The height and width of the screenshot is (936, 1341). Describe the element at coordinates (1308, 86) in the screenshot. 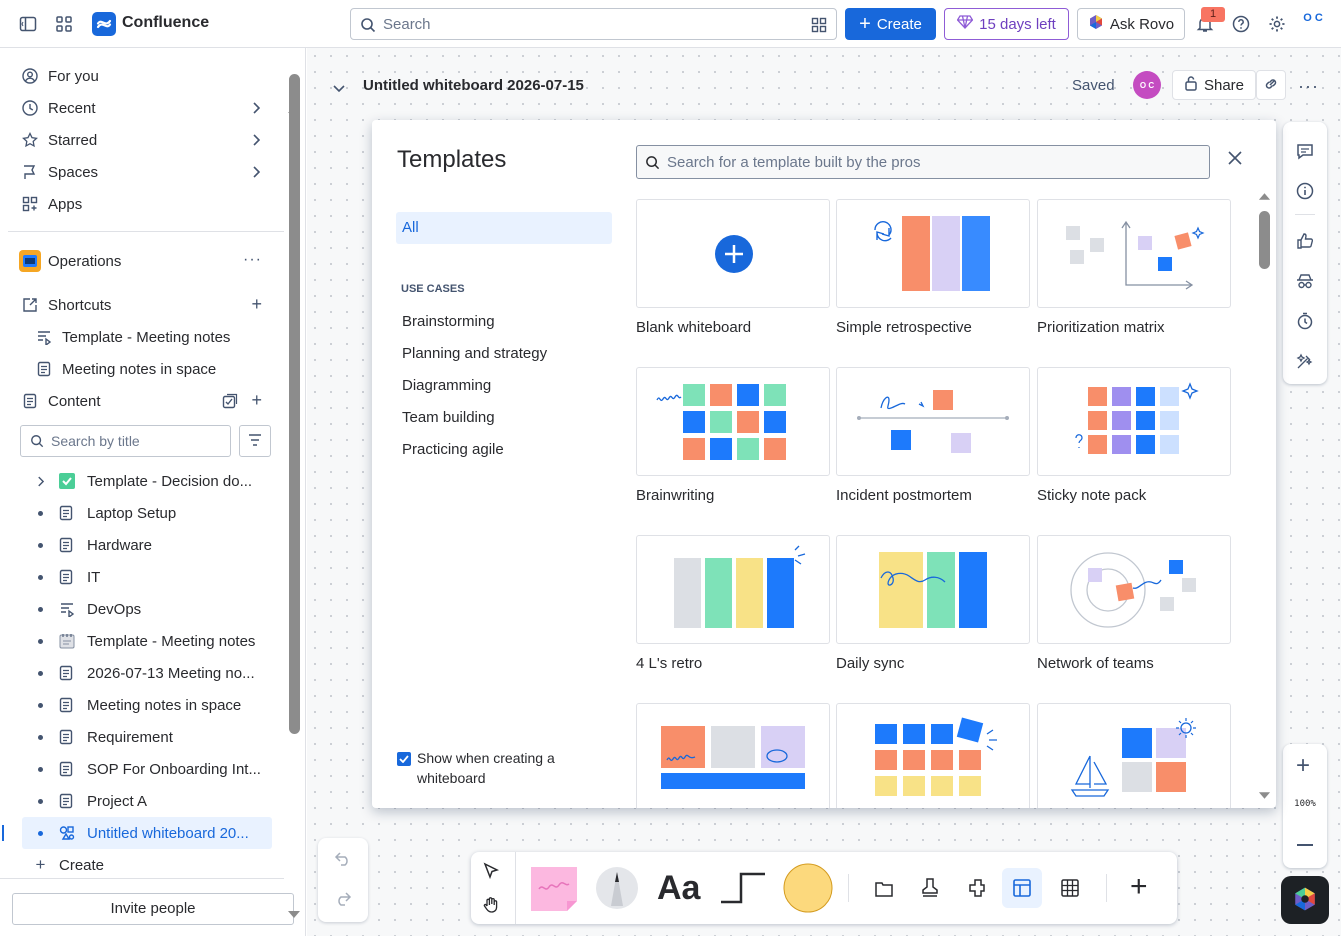

I see `more-actions-icon: ···` at that location.